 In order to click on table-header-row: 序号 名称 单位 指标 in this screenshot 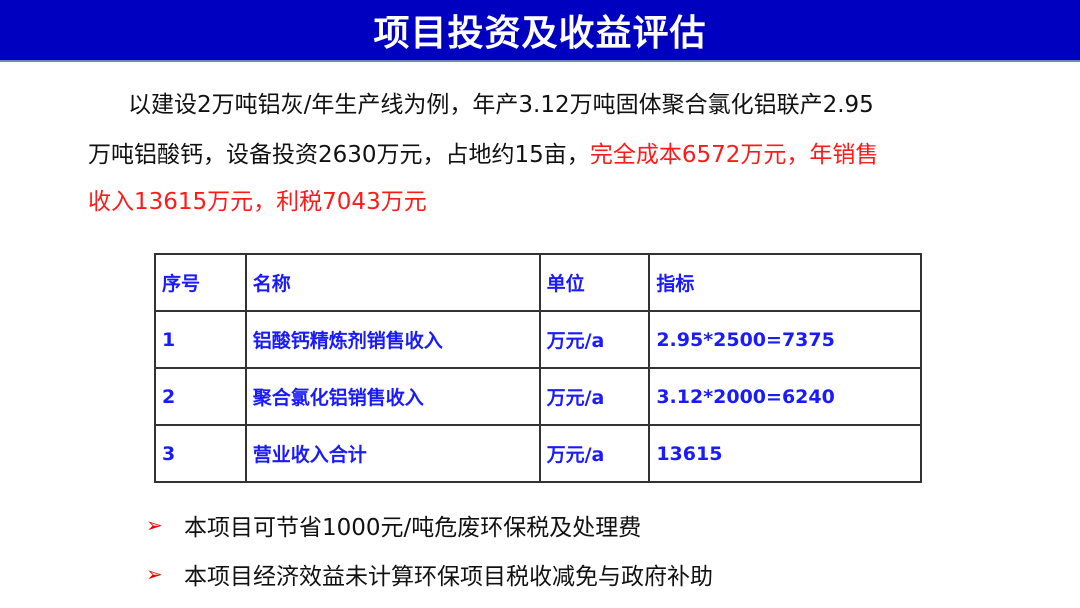, I will do `click(538, 282)`.